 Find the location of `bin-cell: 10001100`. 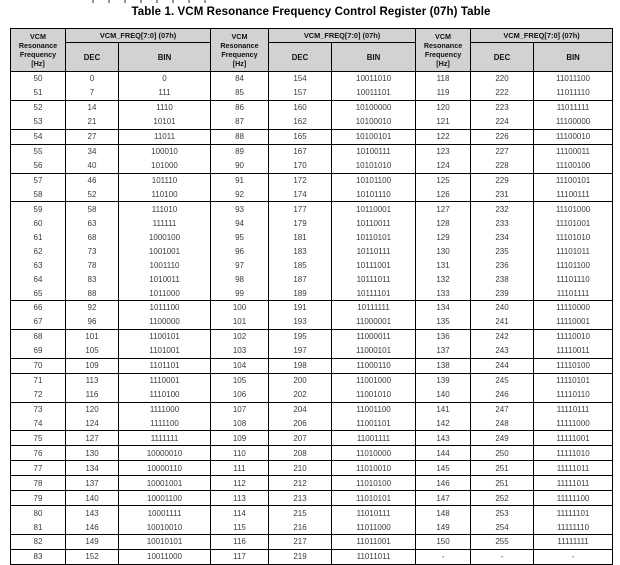

bin-cell: 10001100 is located at coordinates (164, 498).